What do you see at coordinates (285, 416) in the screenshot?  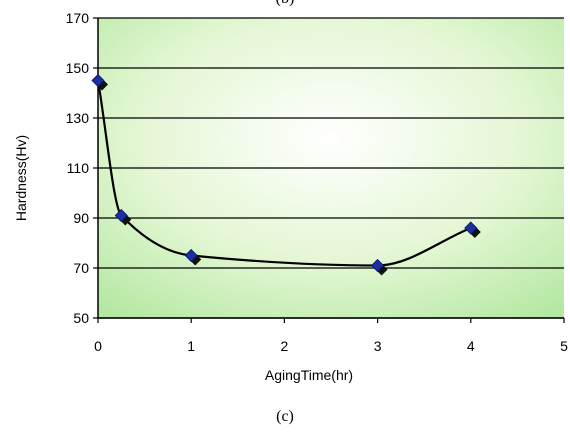 I see `bottom-caption: (c)` at bounding box center [285, 416].